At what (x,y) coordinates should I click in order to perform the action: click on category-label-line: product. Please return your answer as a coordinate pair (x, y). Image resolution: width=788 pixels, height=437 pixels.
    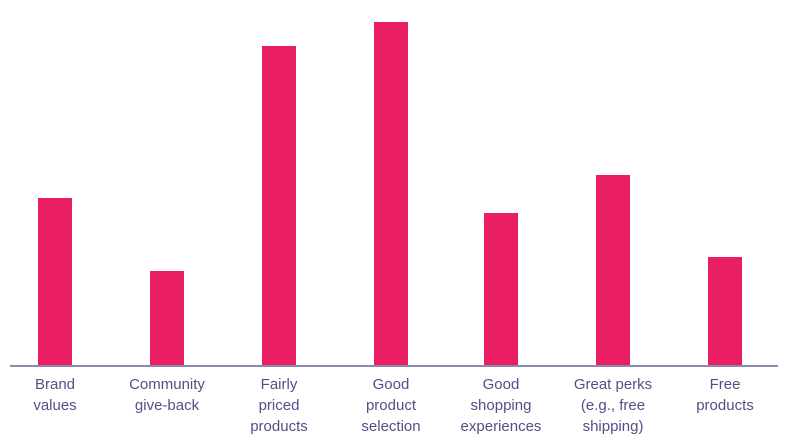
    Looking at the image, I should click on (391, 405).